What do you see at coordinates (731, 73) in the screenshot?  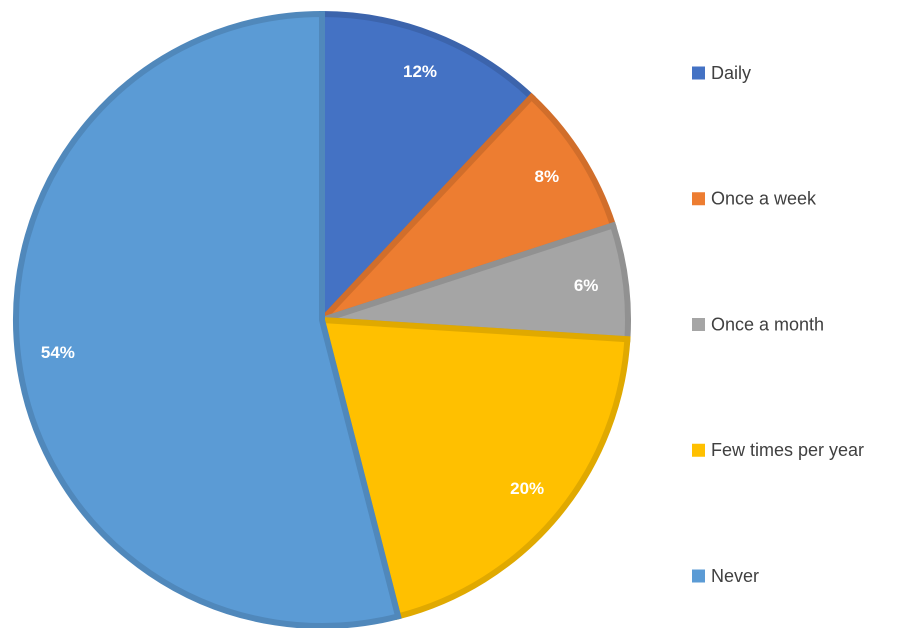 I see `legend-label: Daily` at bounding box center [731, 73].